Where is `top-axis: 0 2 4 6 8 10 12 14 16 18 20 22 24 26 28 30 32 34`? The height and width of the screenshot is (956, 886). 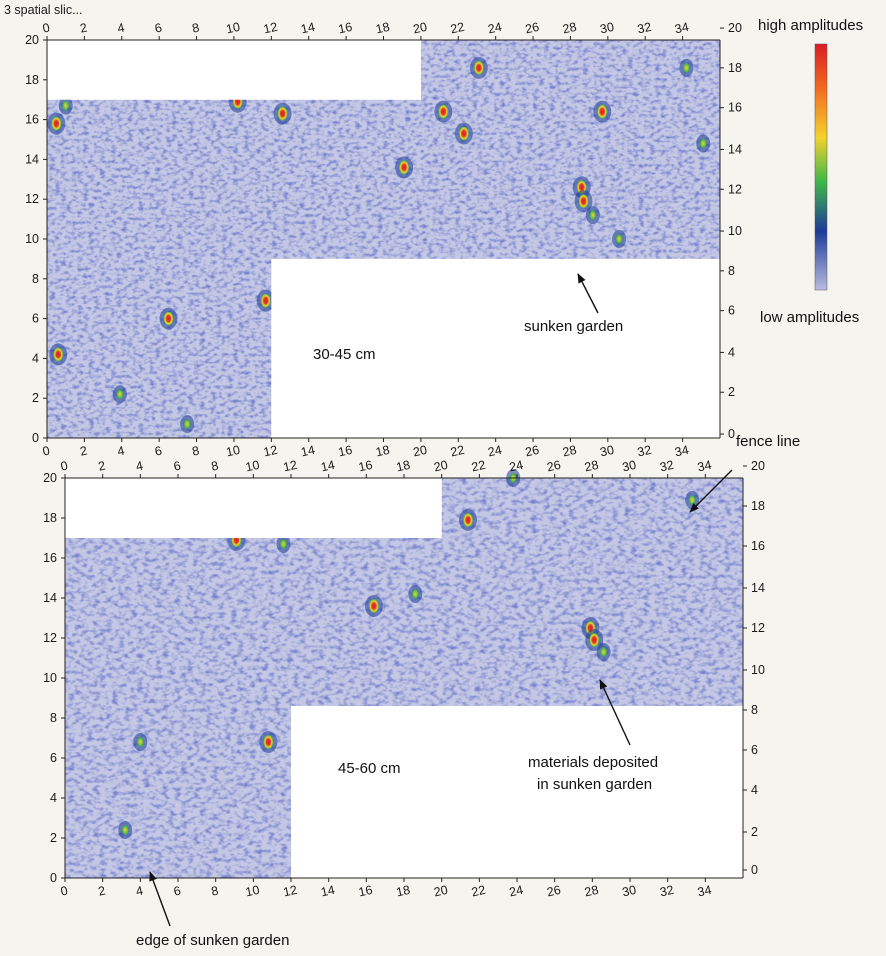 top-axis: 0 2 4 6 8 10 12 14 16 18 20 22 24 26 28 30 32 34 is located at coordinates (386, 468).